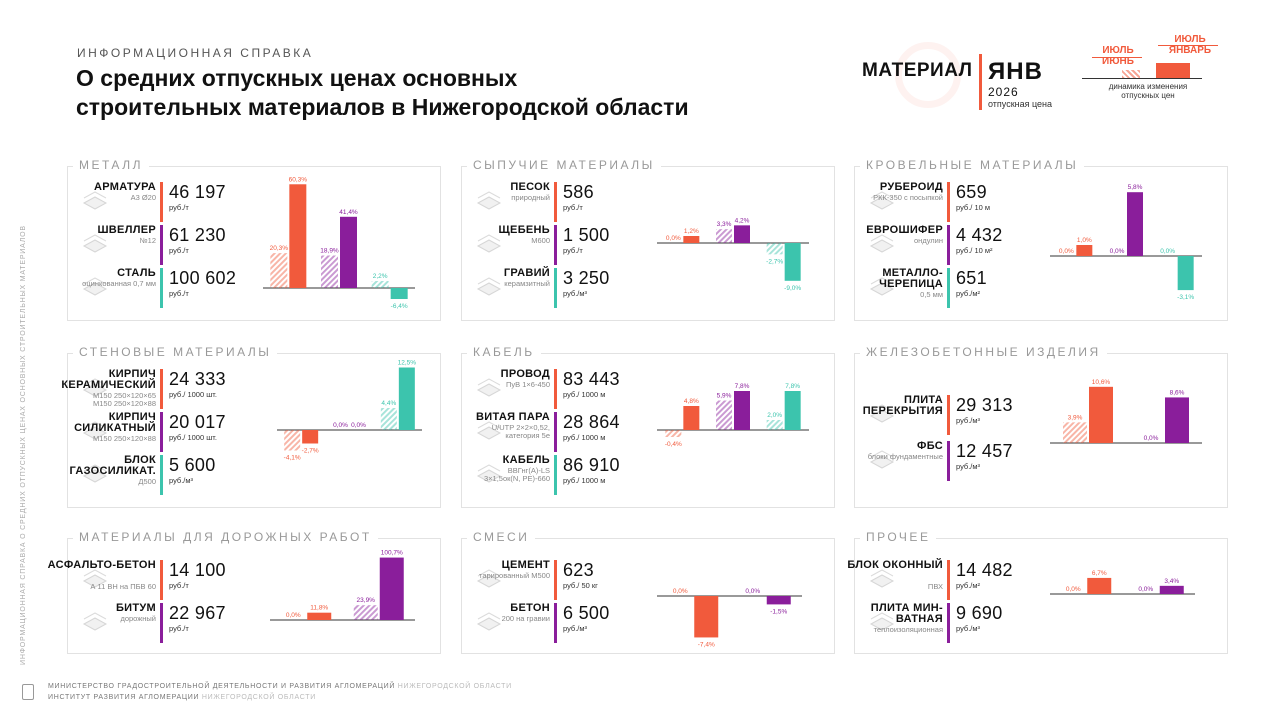  I want to click on material-name: ВИТАЯ ПАРА, so click(513, 417).